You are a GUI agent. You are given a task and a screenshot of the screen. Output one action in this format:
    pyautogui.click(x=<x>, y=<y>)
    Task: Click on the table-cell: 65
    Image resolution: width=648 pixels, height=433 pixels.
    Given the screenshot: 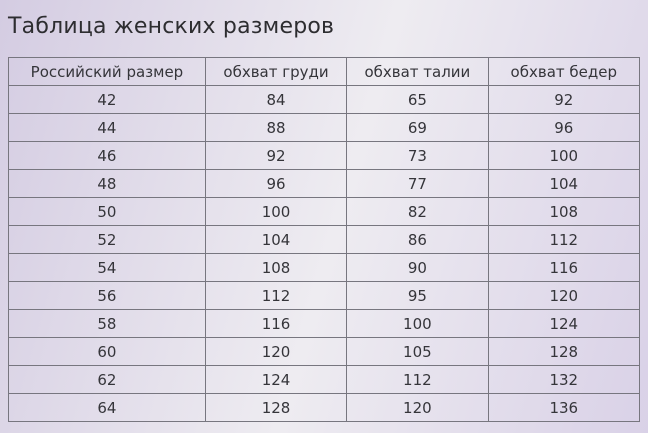 What is the action you would take?
    pyautogui.click(x=417, y=99)
    